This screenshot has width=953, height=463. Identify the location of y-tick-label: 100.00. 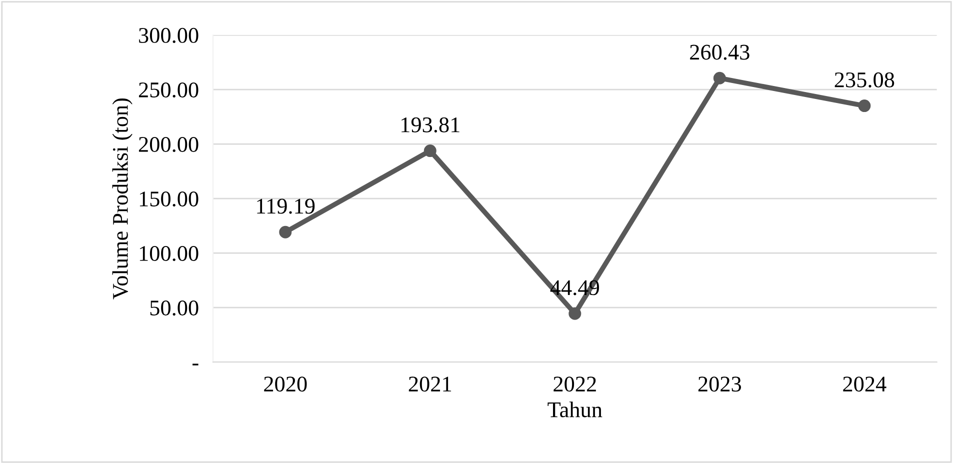
(169, 254).